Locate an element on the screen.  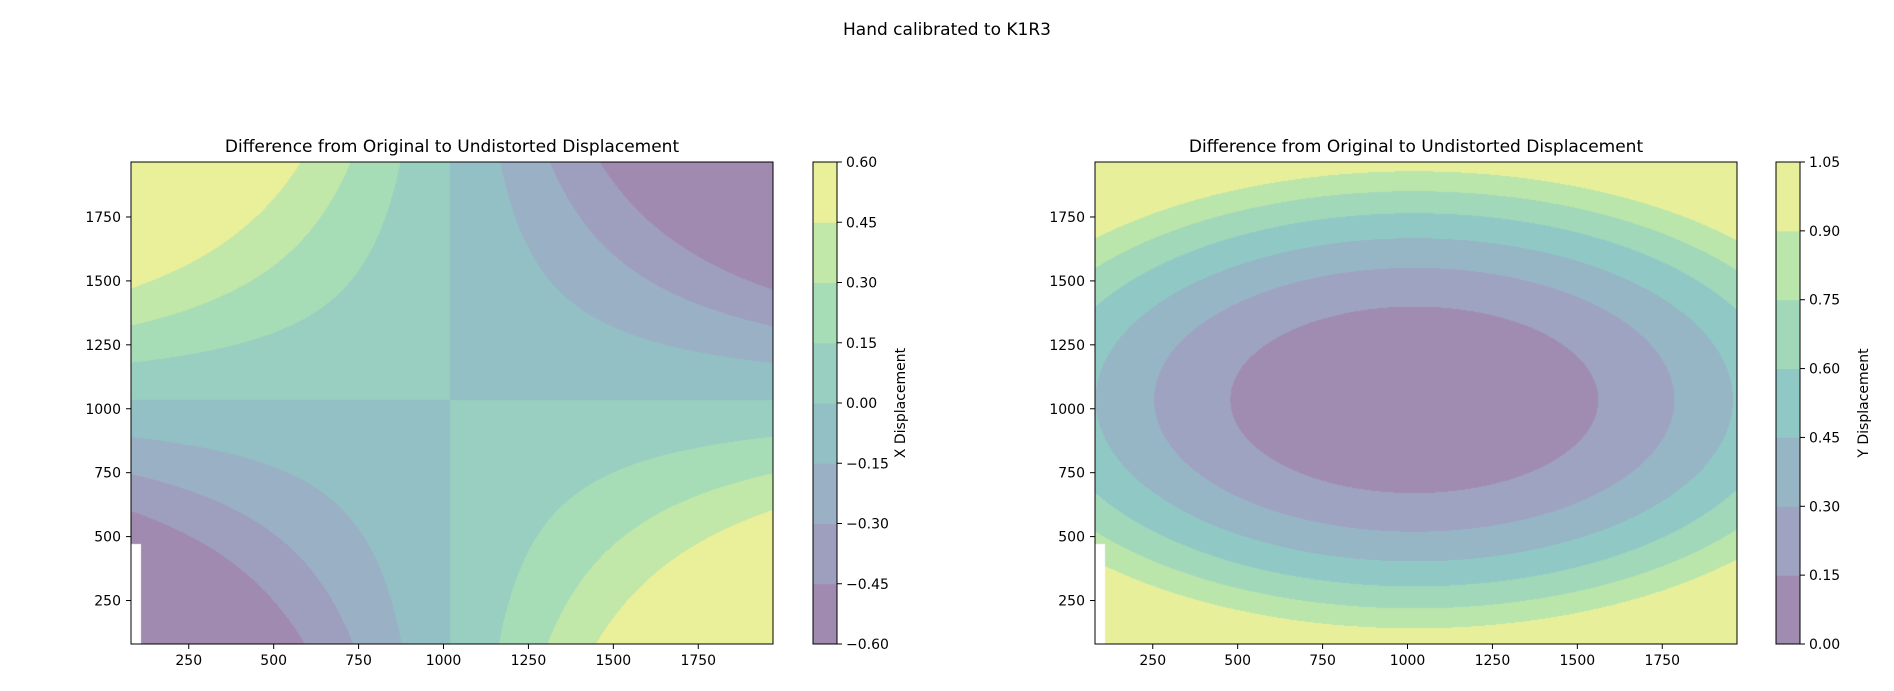
colorbar-tick-label: 0.75 is located at coordinates (1824, 301).